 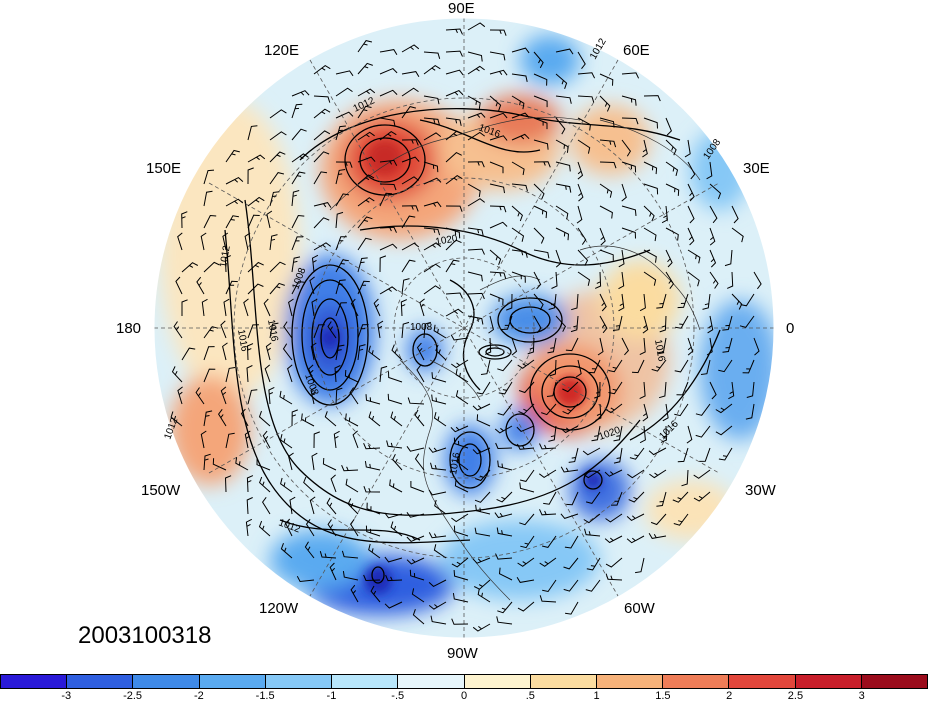 What do you see at coordinates (861, 696) in the screenshot?
I see `colorbar-tick-label: 3` at bounding box center [861, 696].